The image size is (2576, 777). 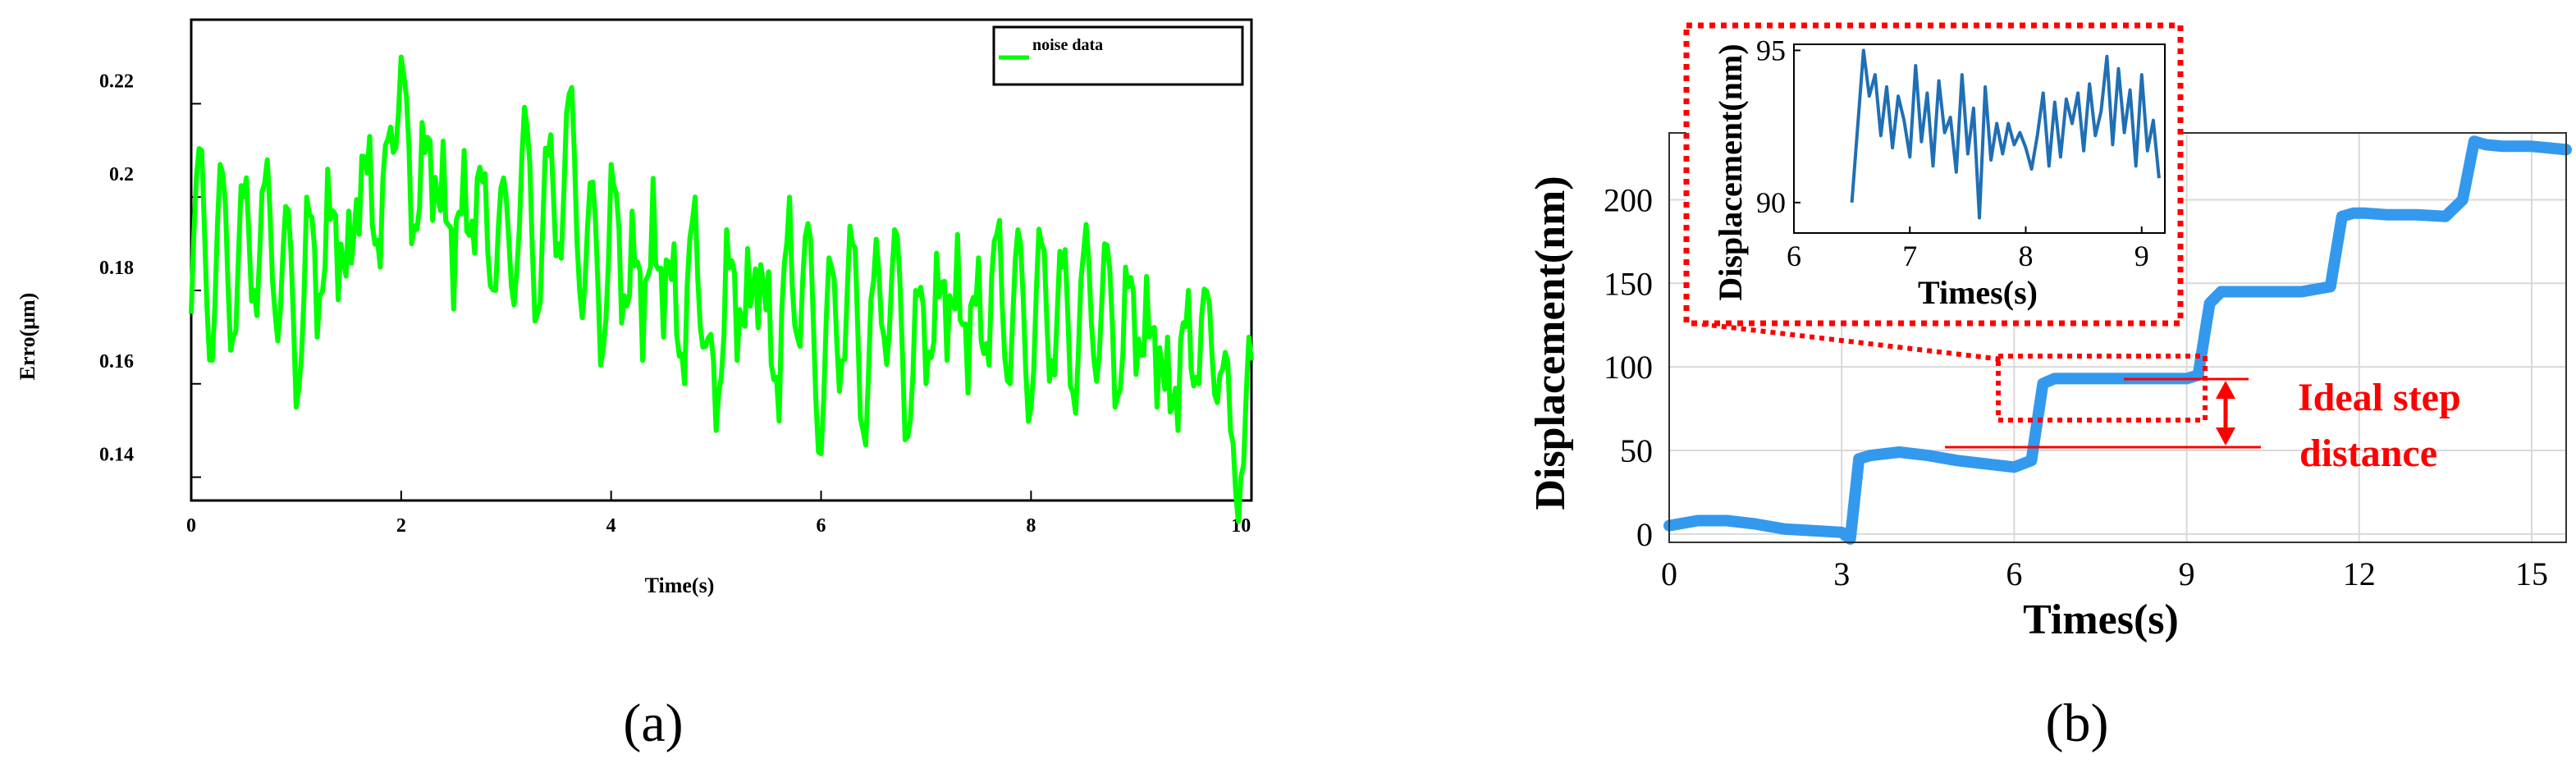 I want to click on inset-y-axis-label: Displacement(nm), so click(x=1730, y=171).